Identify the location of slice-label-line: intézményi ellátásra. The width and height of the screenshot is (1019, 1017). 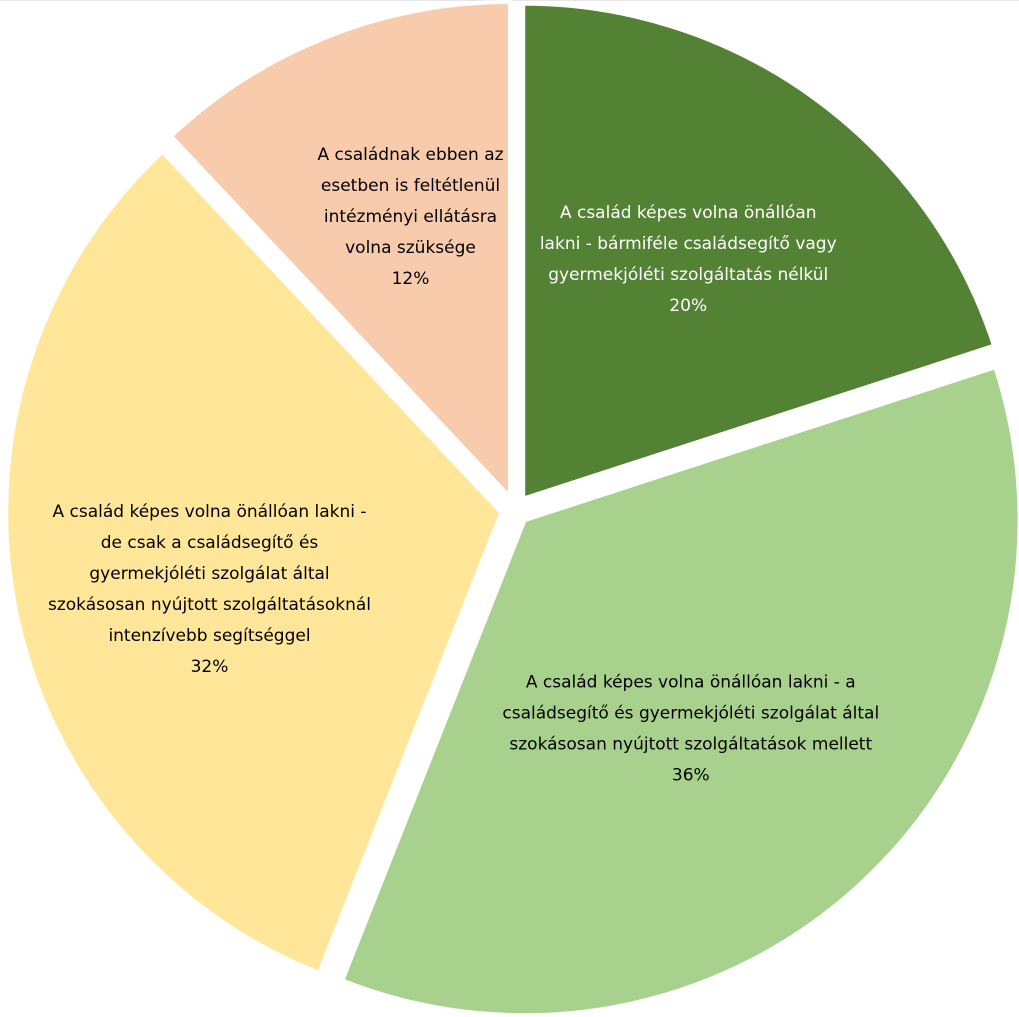
(410, 217).